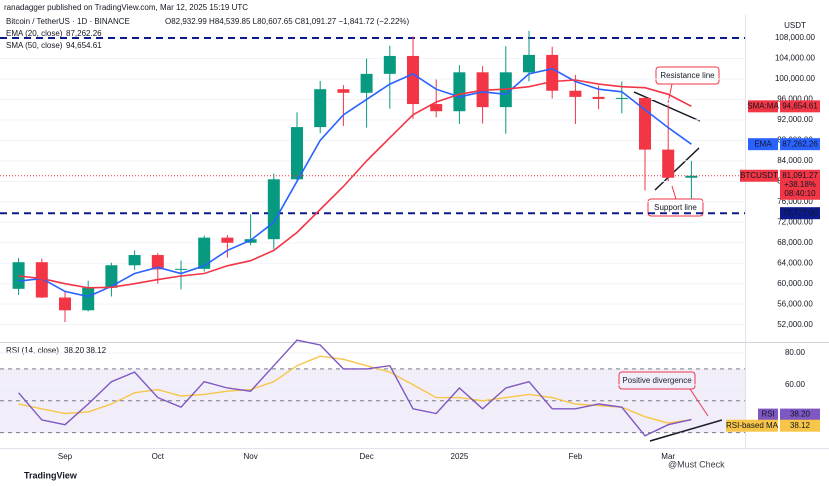 Image resolution: width=829 pixels, height=487 pixels. Describe the element at coordinates (657, 380) in the screenshot. I see `annotation: Positive divergence` at that location.